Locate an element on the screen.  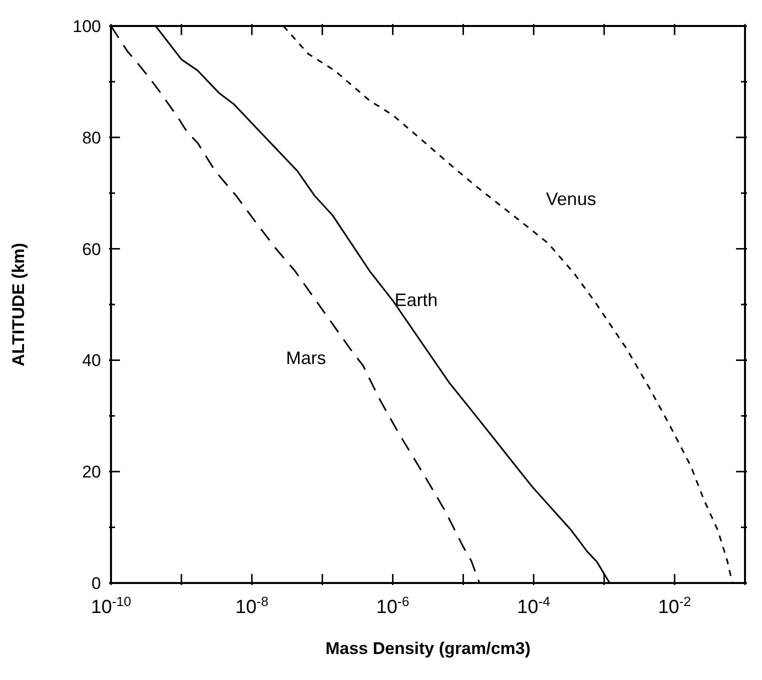
y-tick-label: 0 is located at coordinates (96, 583).